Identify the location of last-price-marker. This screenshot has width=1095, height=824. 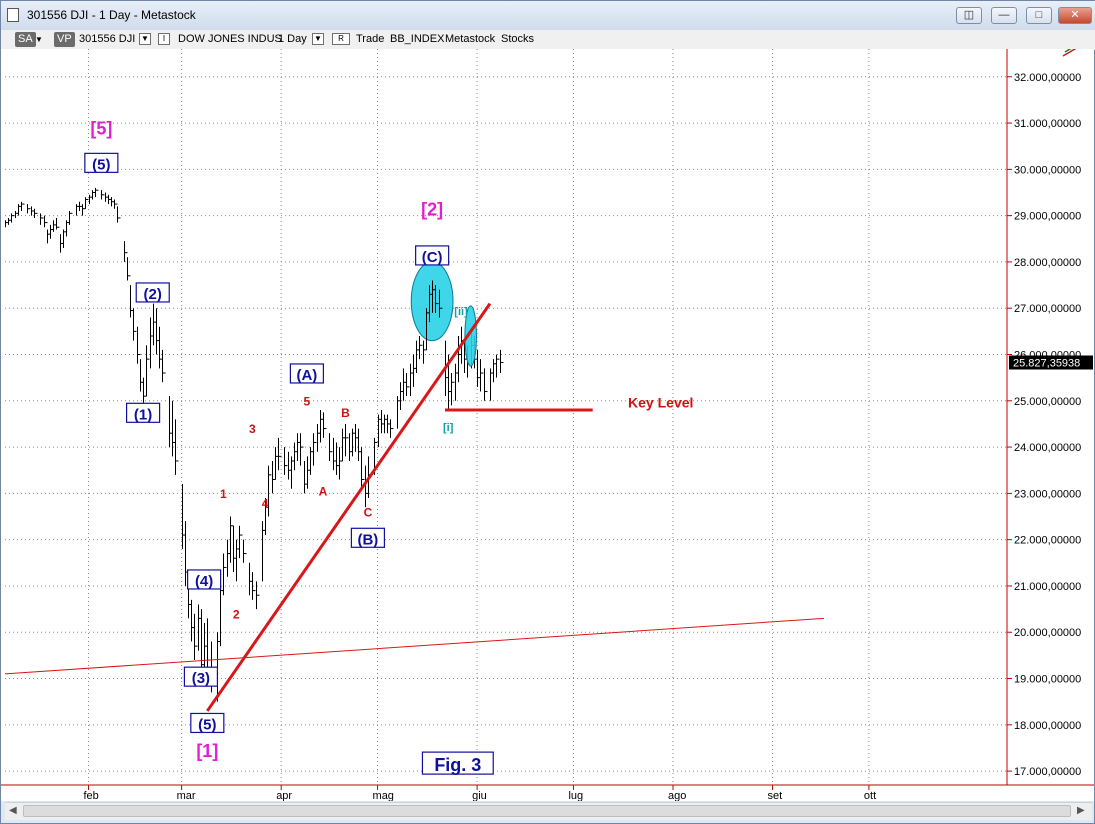
(1051, 362).